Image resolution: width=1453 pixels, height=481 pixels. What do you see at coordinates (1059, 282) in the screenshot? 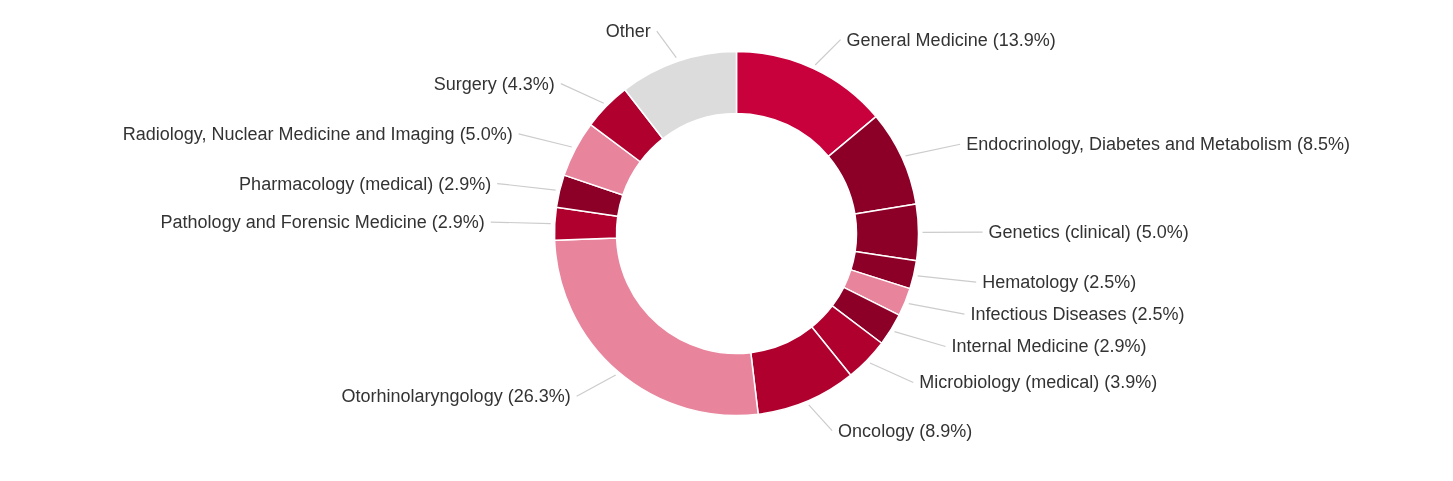
I see `slice-label: Hematology (2.5%)` at bounding box center [1059, 282].